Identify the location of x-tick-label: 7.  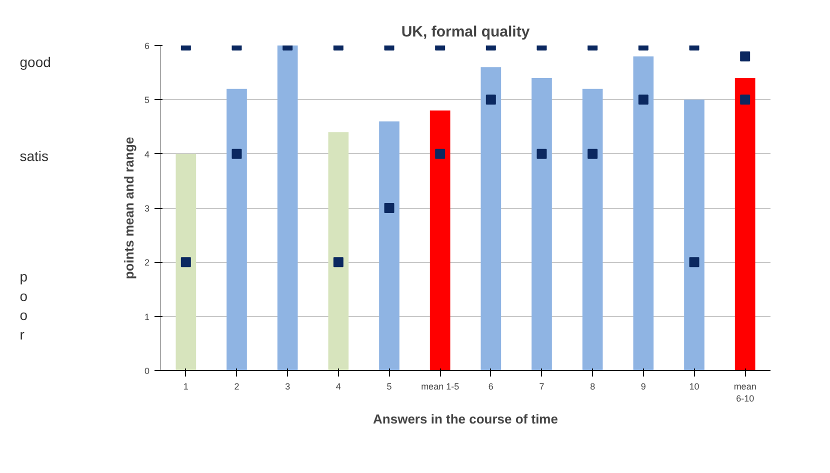
(541, 387).